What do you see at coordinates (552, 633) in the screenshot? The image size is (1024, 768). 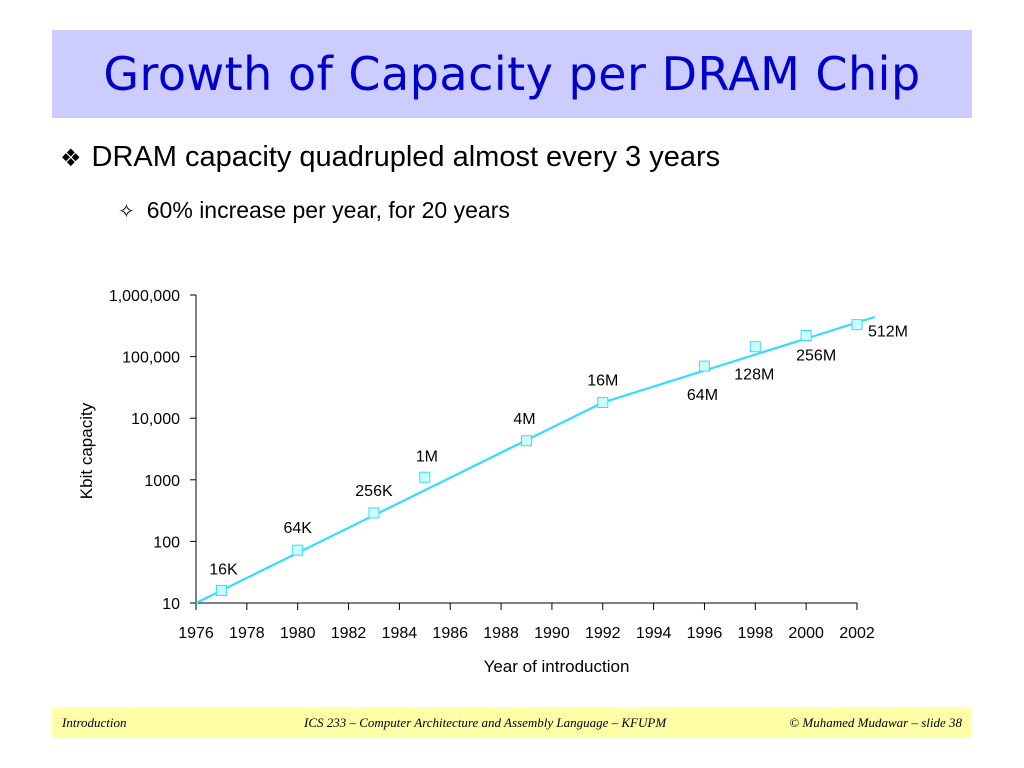 I see `x-tick-label: 1990` at bounding box center [552, 633].